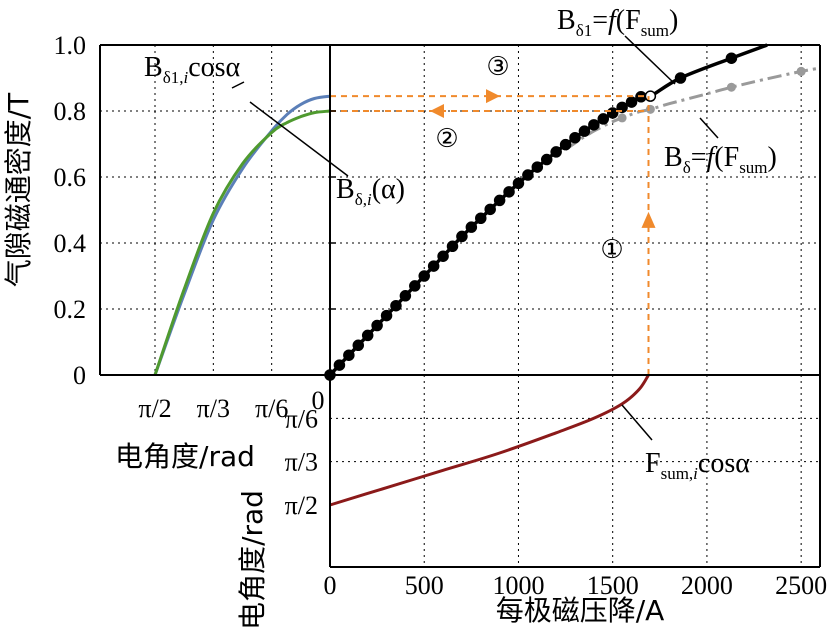 The image size is (835, 632). I want to click on step-1-label: ①, so click(611, 250).